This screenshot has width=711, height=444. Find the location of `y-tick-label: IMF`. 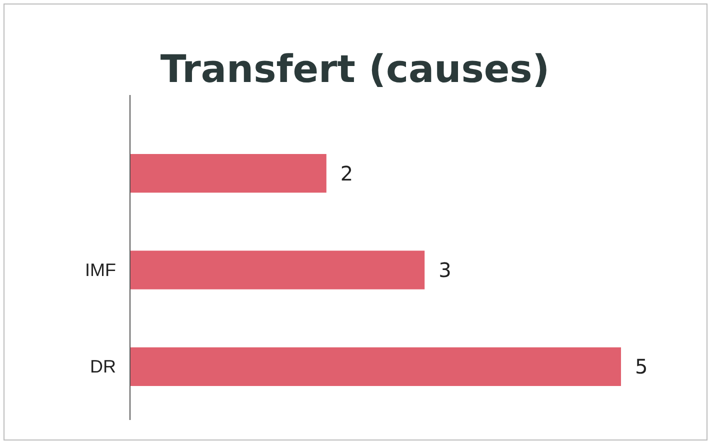

y-tick-label: IMF is located at coordinates (100, 270).